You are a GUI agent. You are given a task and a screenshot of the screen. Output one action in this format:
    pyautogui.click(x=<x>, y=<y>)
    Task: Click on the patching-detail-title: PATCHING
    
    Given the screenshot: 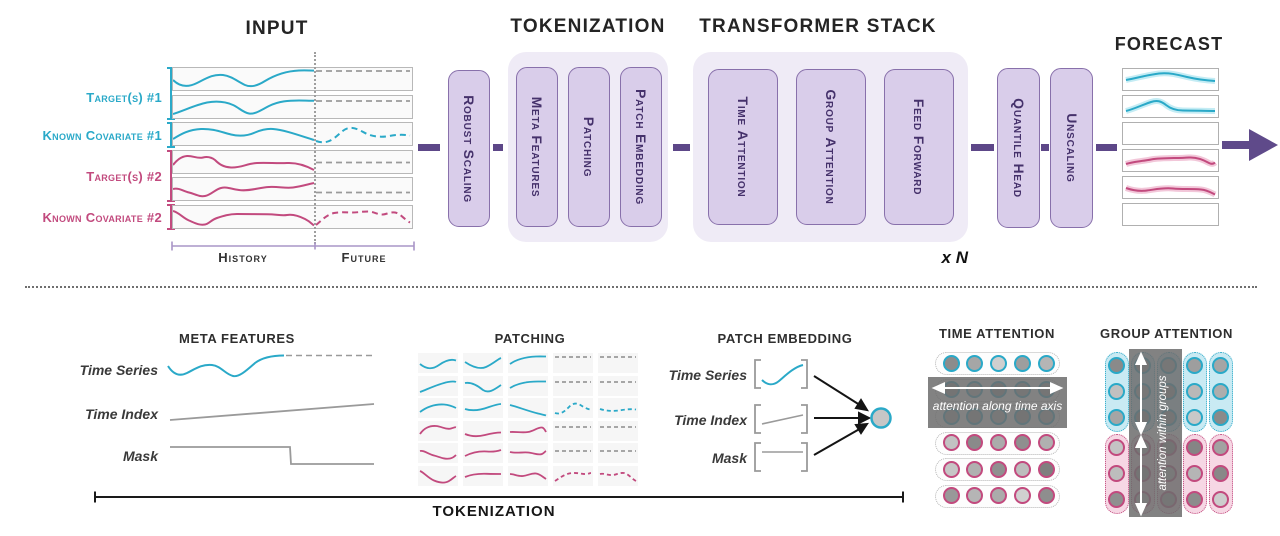 What is the action you would take?
    pyautogui.click(x=530, y=338)
    